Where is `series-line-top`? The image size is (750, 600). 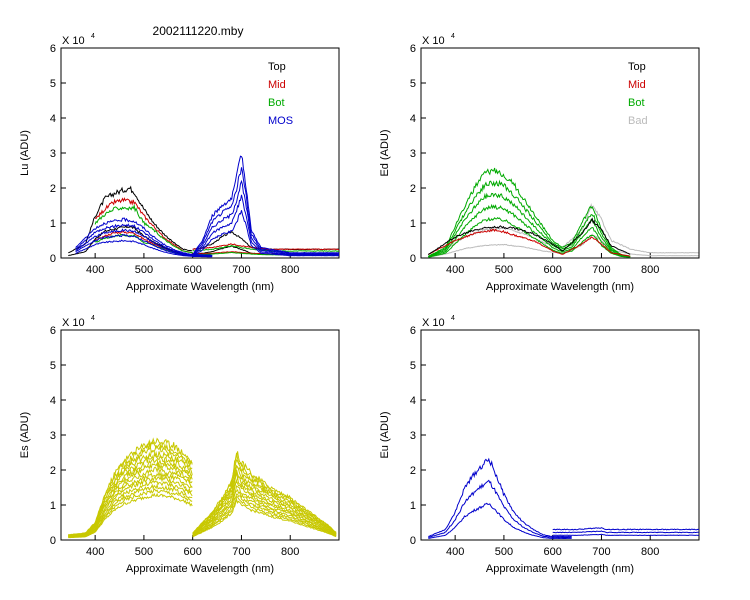
series-line-top is located at coordinates (130, 240).